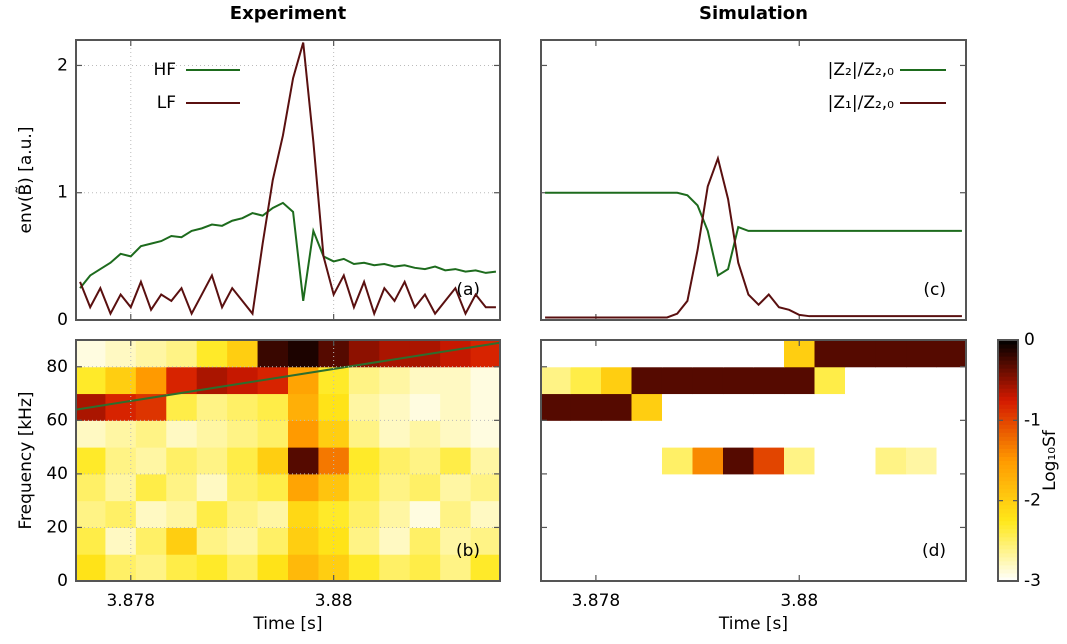  Describe the element at coordinates (753, 13) in the screenshot. I see `panel-title: Simulation` at that location.